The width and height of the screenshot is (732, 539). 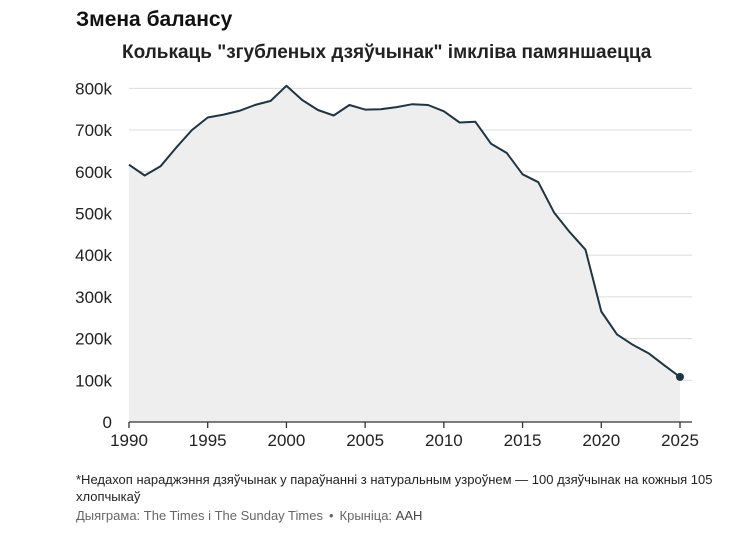 I want to click on x-tick-label: 2000, so click(x=287, y=440).